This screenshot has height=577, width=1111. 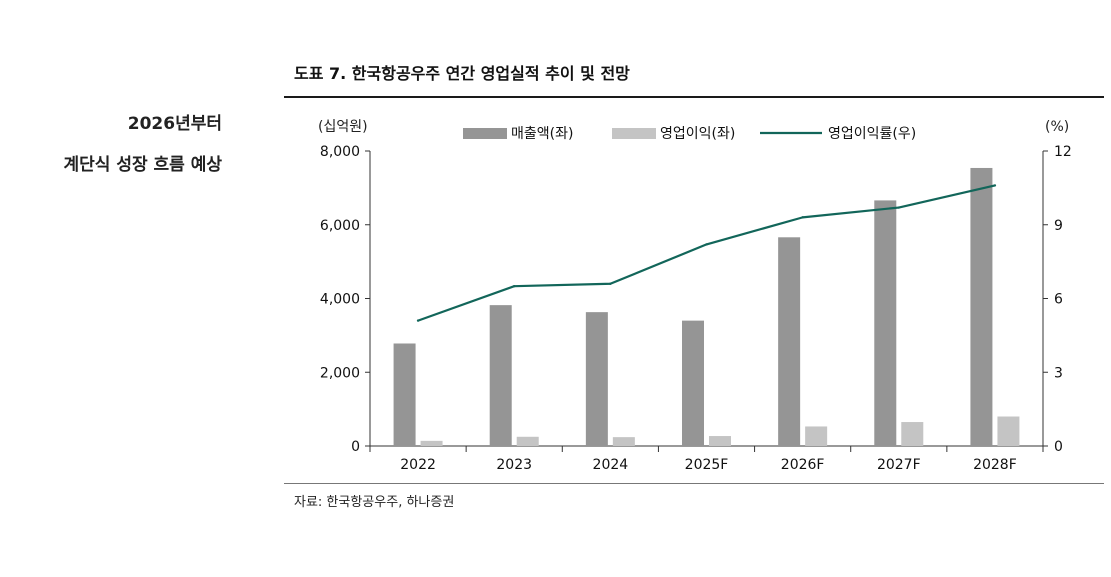 I want to click on y-right-tick-label: 9, so click(x=1058, y=226).